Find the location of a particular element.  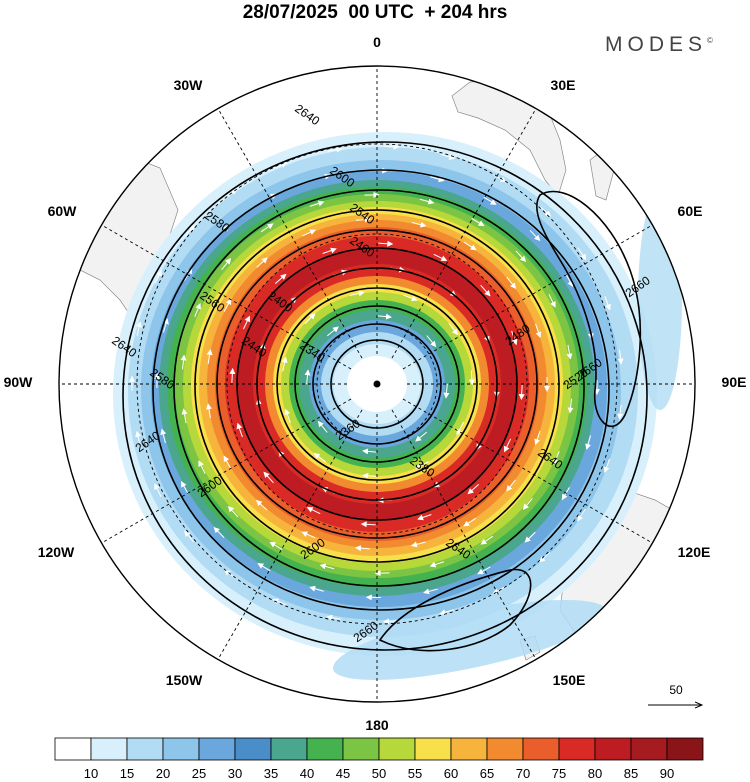

colorbar-tick-label: 30 is located at coordinates (235, 773).